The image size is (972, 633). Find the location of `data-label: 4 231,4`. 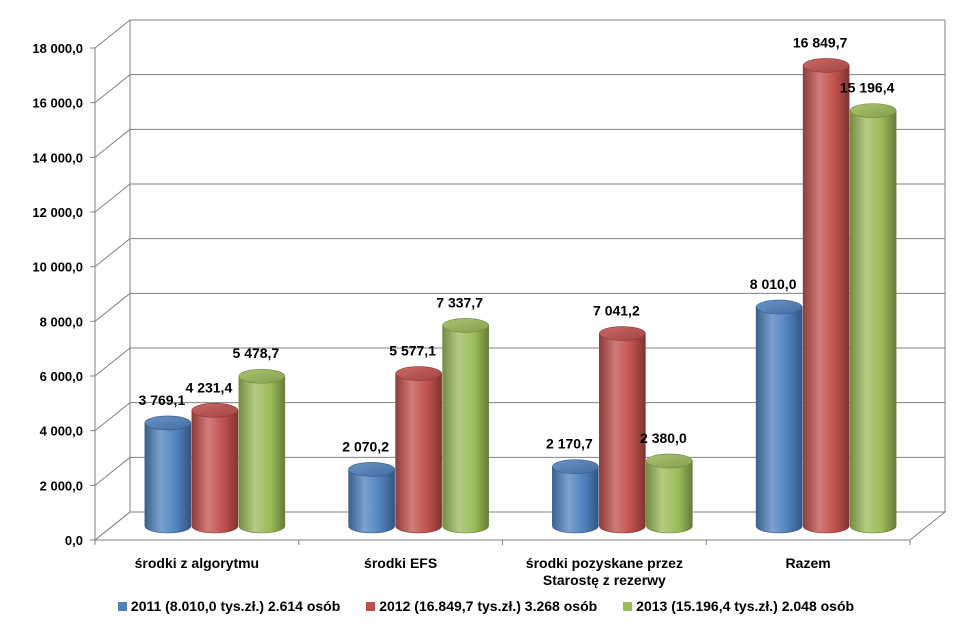

data-label: 4 231,4 is located at coordinates (209, 387).